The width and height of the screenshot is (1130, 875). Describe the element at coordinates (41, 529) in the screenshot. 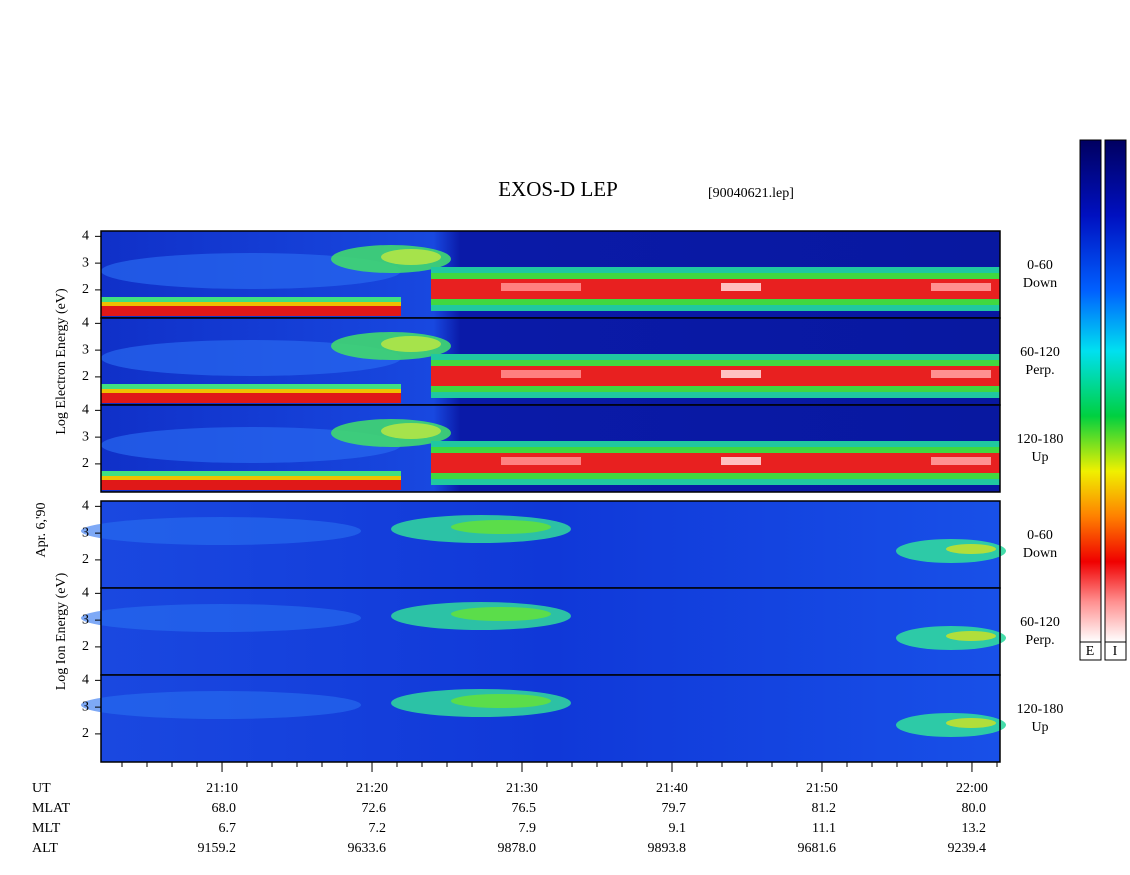

I see `date-label: Apr. 6,'90` at that location.